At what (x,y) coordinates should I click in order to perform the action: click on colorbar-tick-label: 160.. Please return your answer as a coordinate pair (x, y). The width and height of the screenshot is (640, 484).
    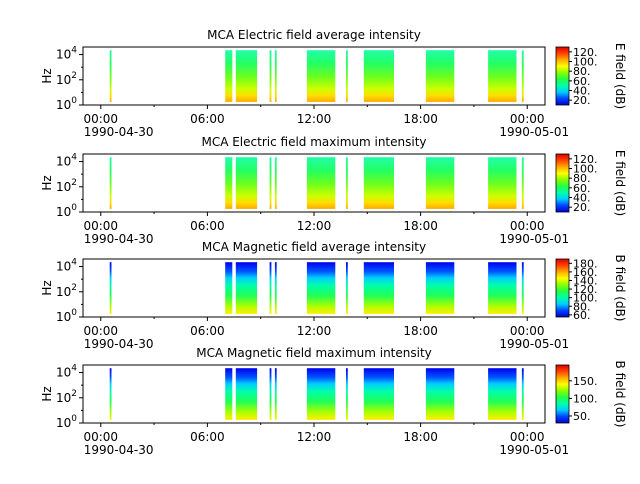
    Looking at the image, I should click on (585, 272).